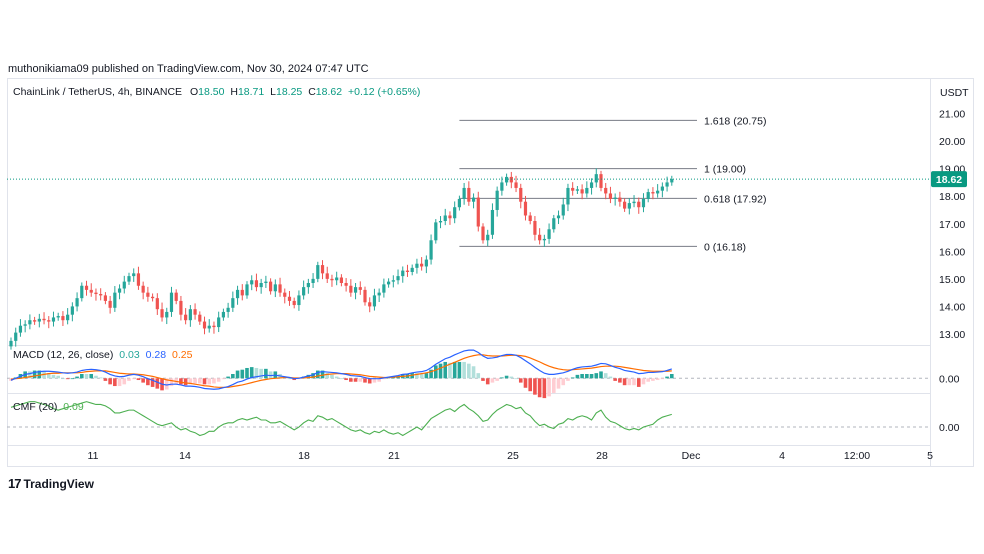 Image resolution: width=984 pixels, height=554 pixels. What do you see at coordinates (341, 369) in the screenshot?
I see `macd-line` at bounding box center [341, 369].